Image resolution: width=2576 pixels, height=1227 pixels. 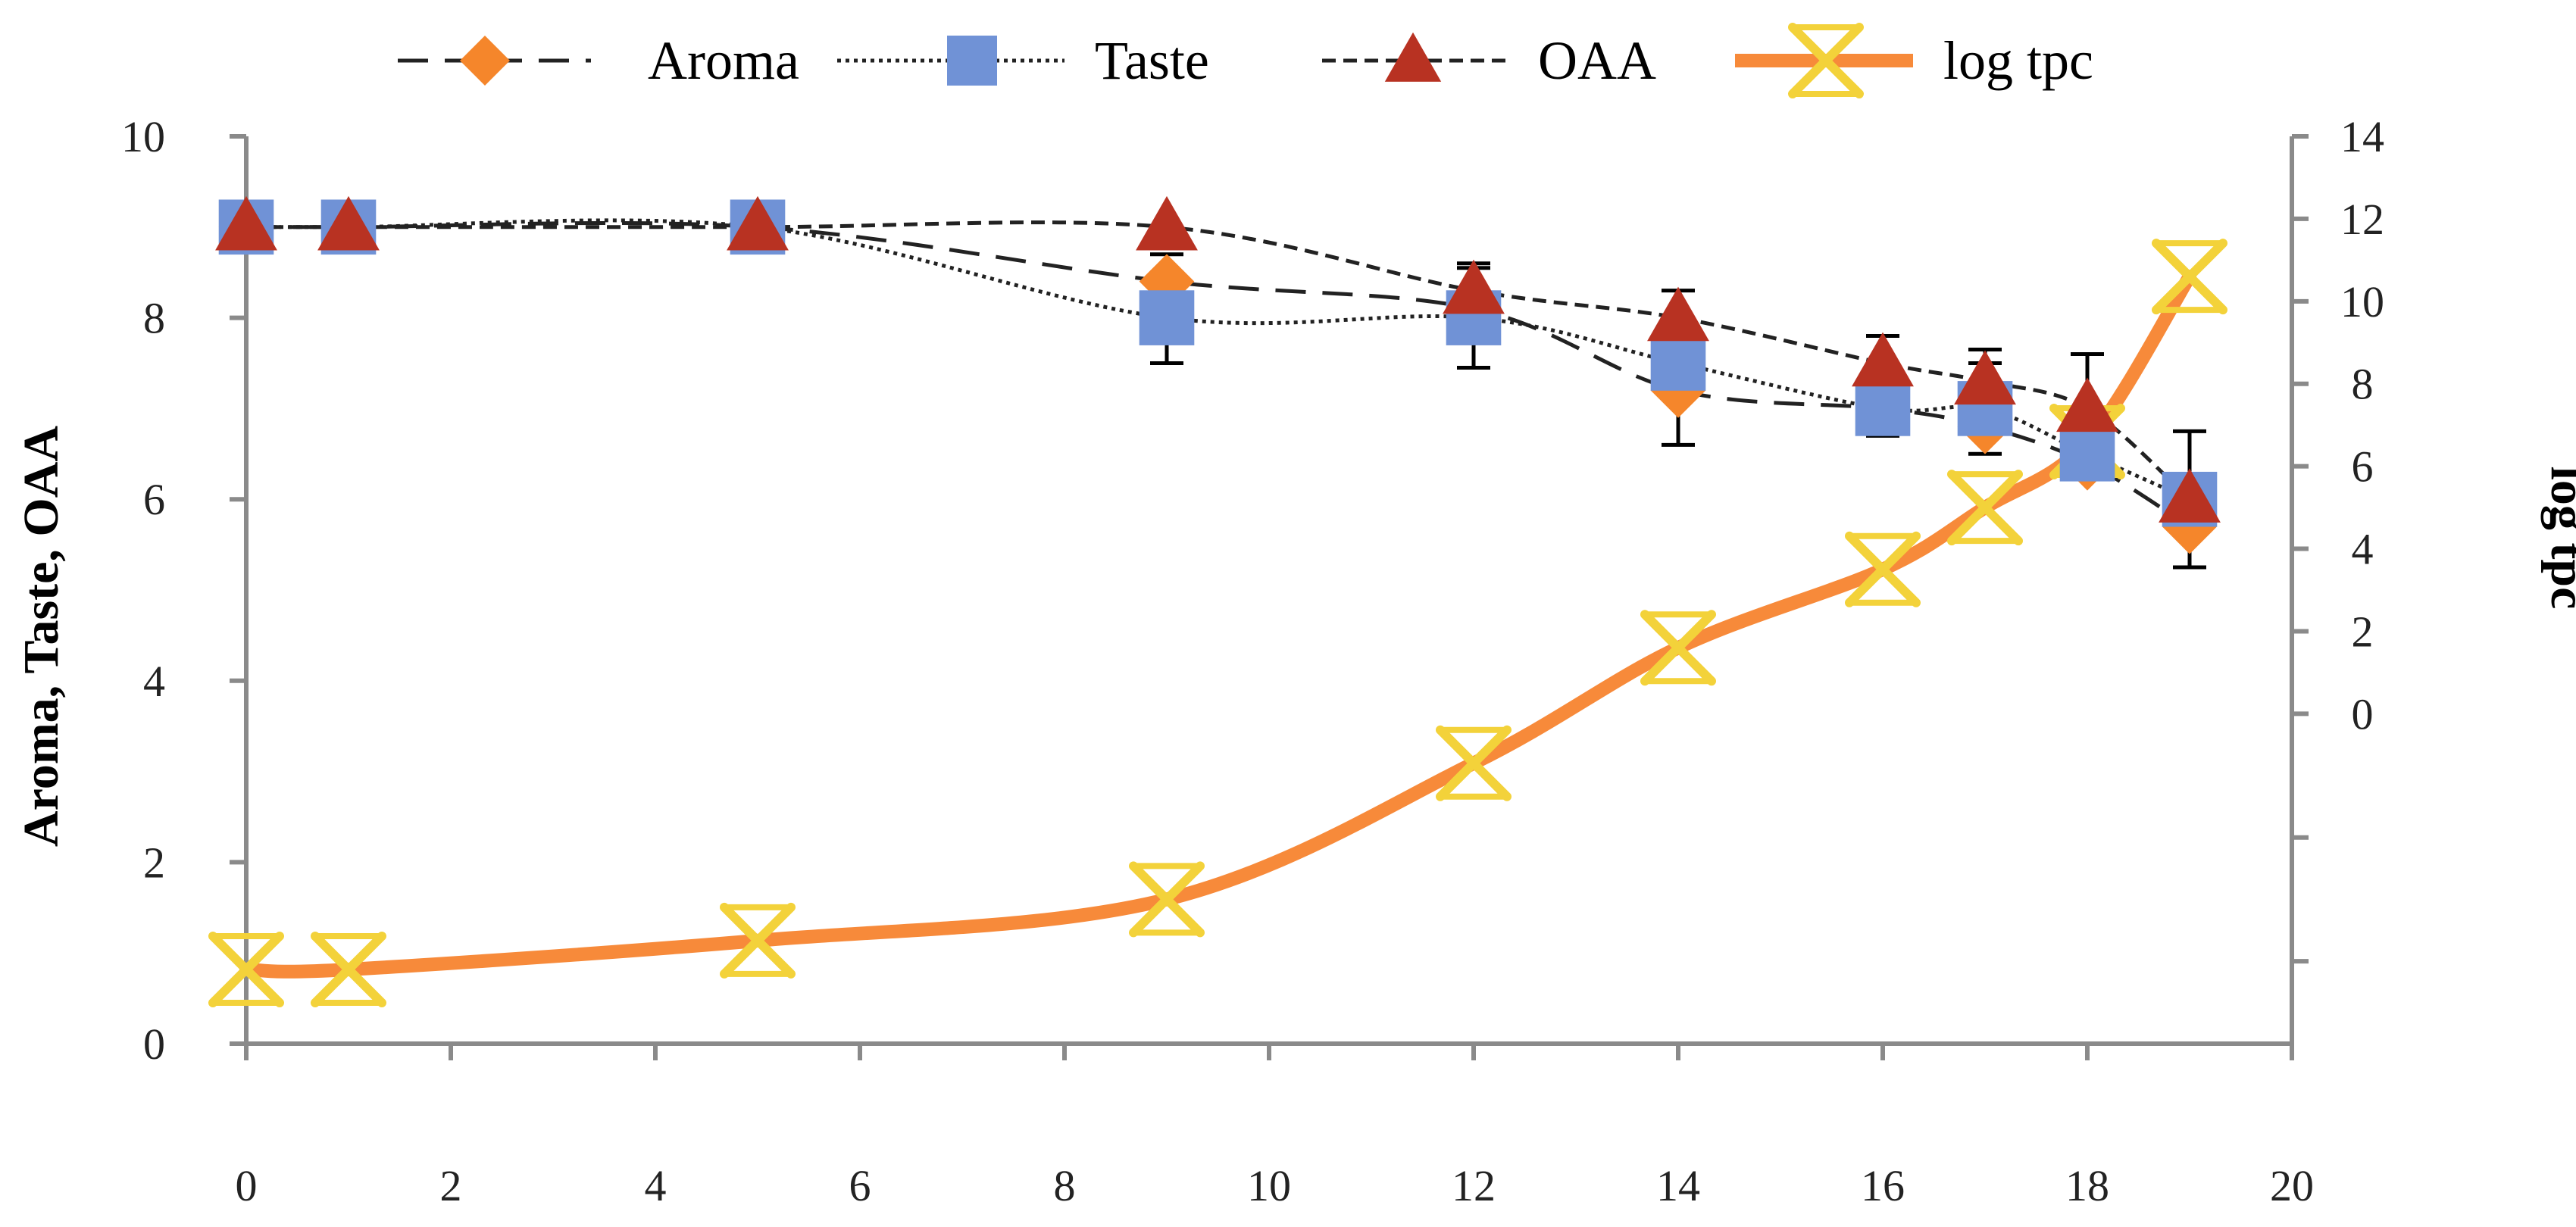 I want to click on legend-item-log-tpc: log tpc, so click(x=1914, y=61).